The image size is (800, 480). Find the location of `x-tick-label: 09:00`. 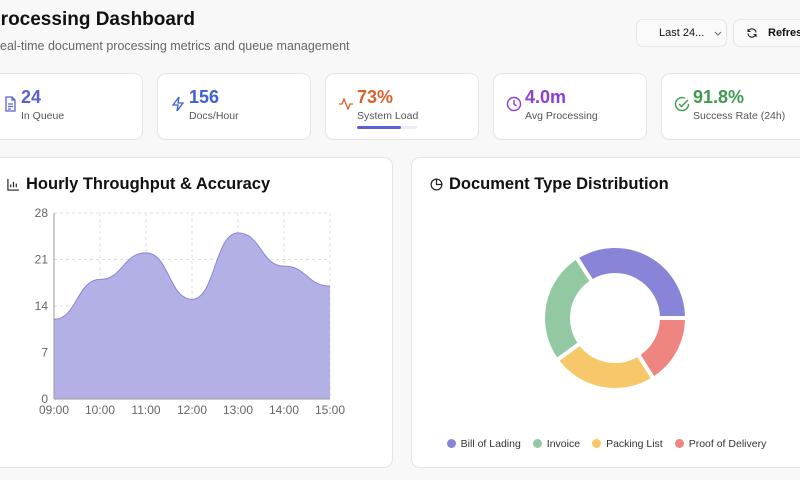

x-tick-label: 09:00 is located at coordinates (54, 410).